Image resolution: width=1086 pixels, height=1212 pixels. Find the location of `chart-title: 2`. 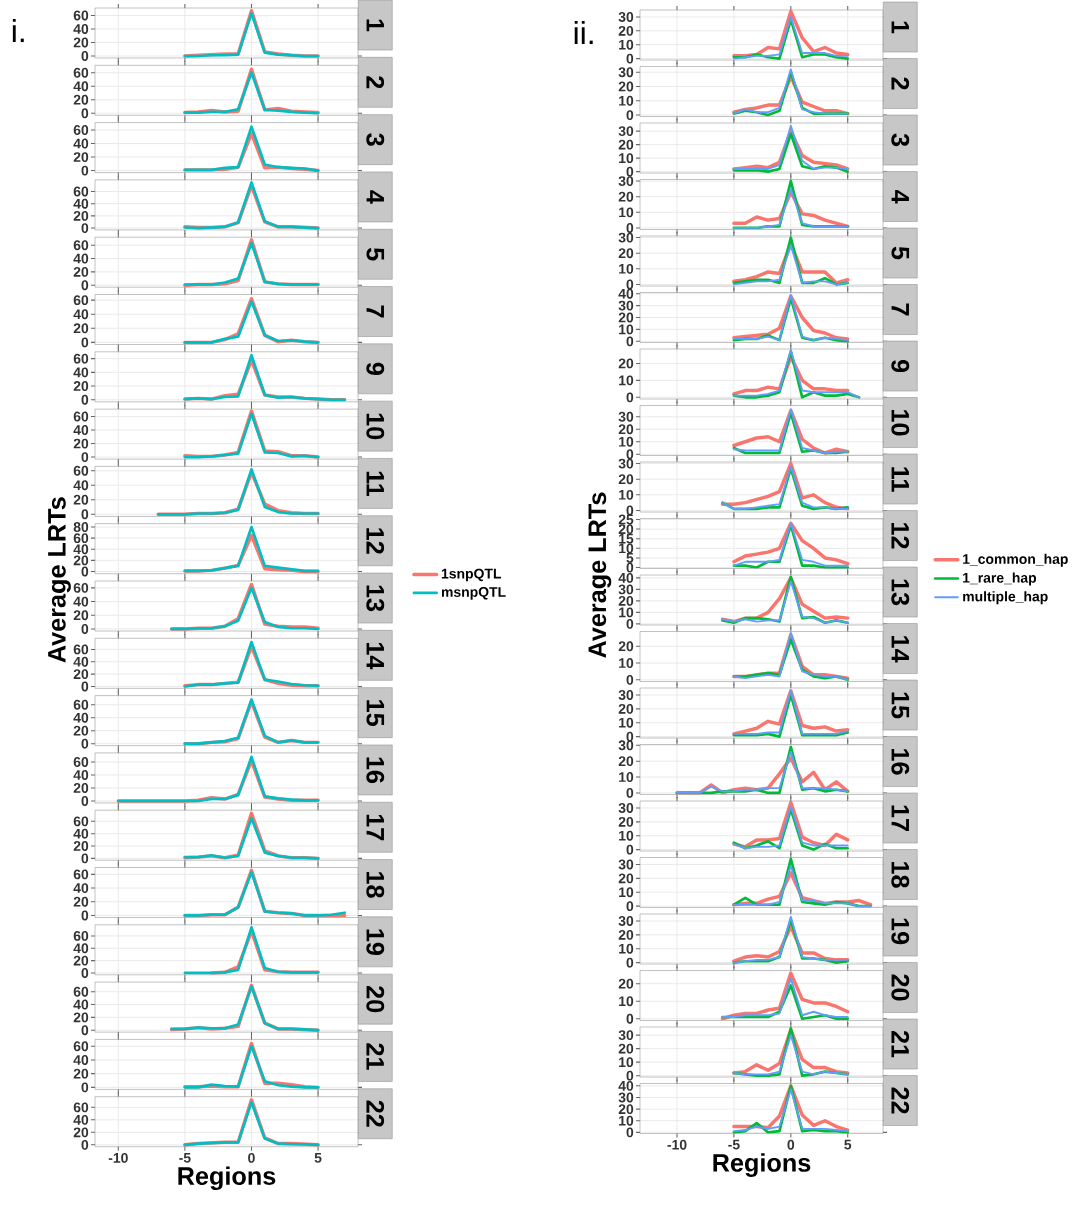

chart-title: 2 is located at coordinates (900, 83).